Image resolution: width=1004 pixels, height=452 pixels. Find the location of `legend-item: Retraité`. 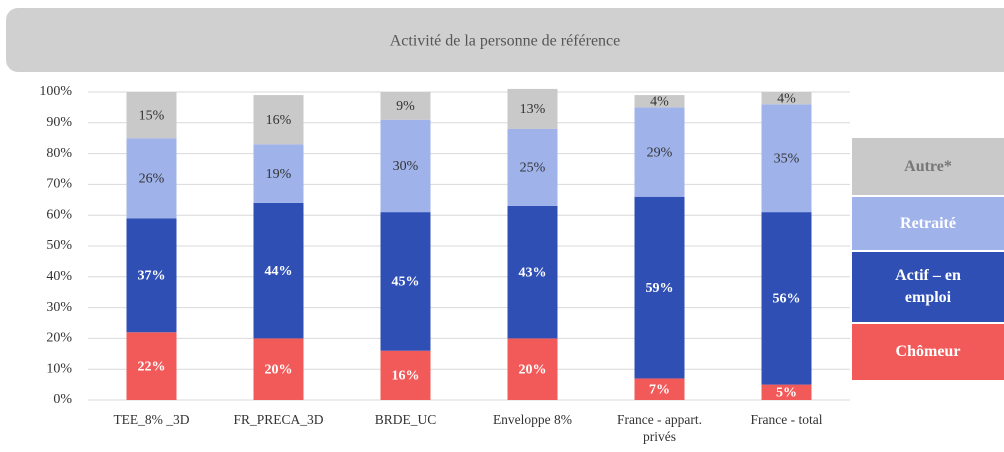

legend-item: Retraité is located at coordinates (928, 223).